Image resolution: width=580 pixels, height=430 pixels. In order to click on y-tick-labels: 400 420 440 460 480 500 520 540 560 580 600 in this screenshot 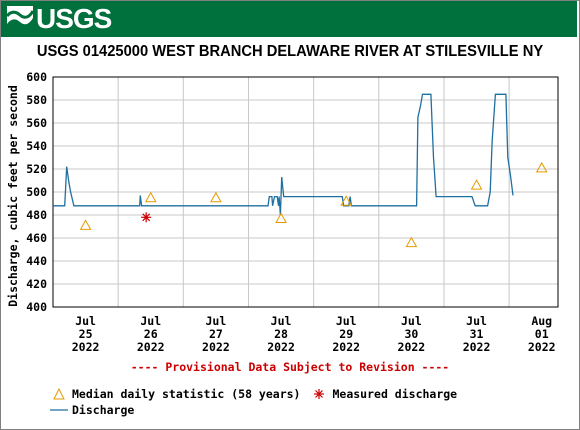, I will do `click(36, 192)`.